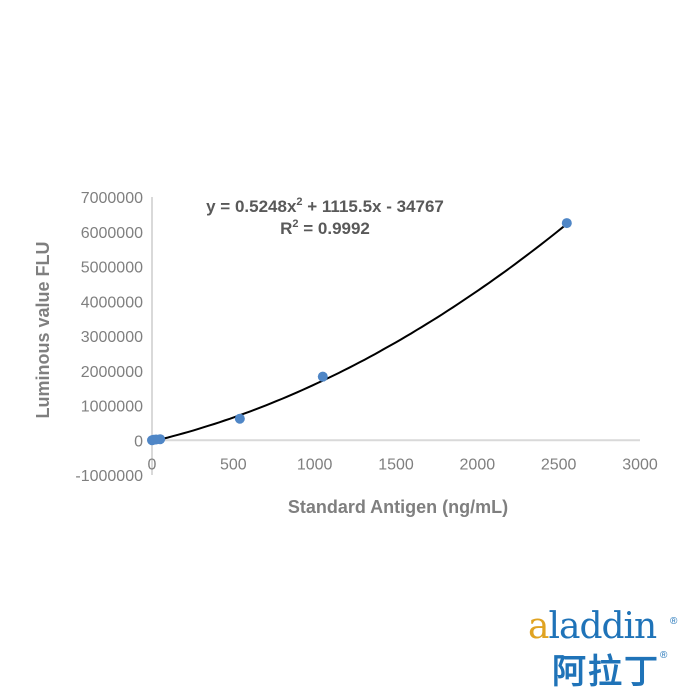 The width and height of the screenshot is (700, 700). What do you see at coordinates (112, 372) in the screenshot?
I see `y-tick-label: 2000000` at bounding box center [112, 372].